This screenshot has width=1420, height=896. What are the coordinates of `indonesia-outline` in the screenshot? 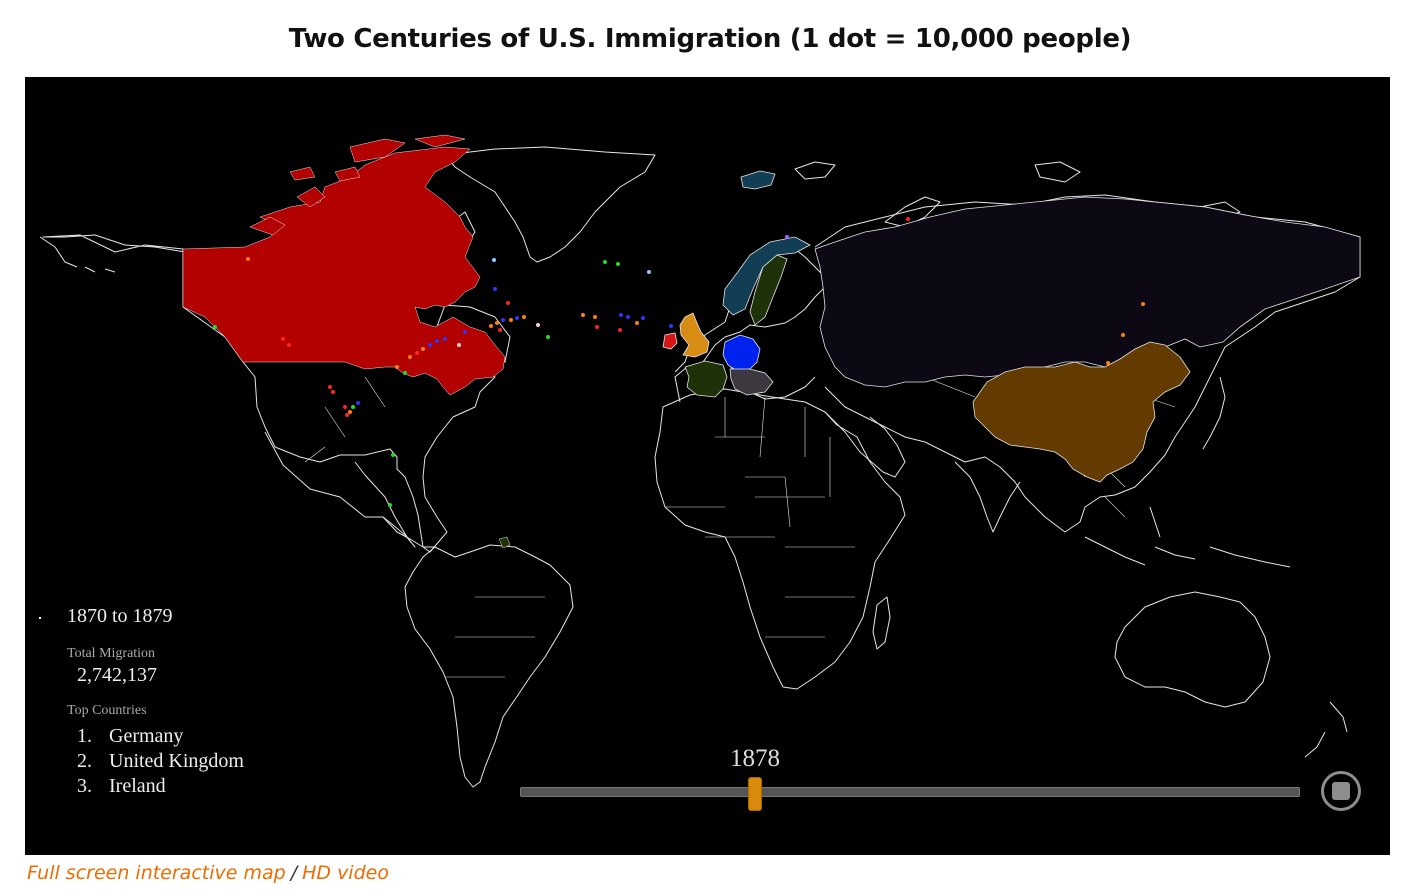 It's located at (1187, 552).